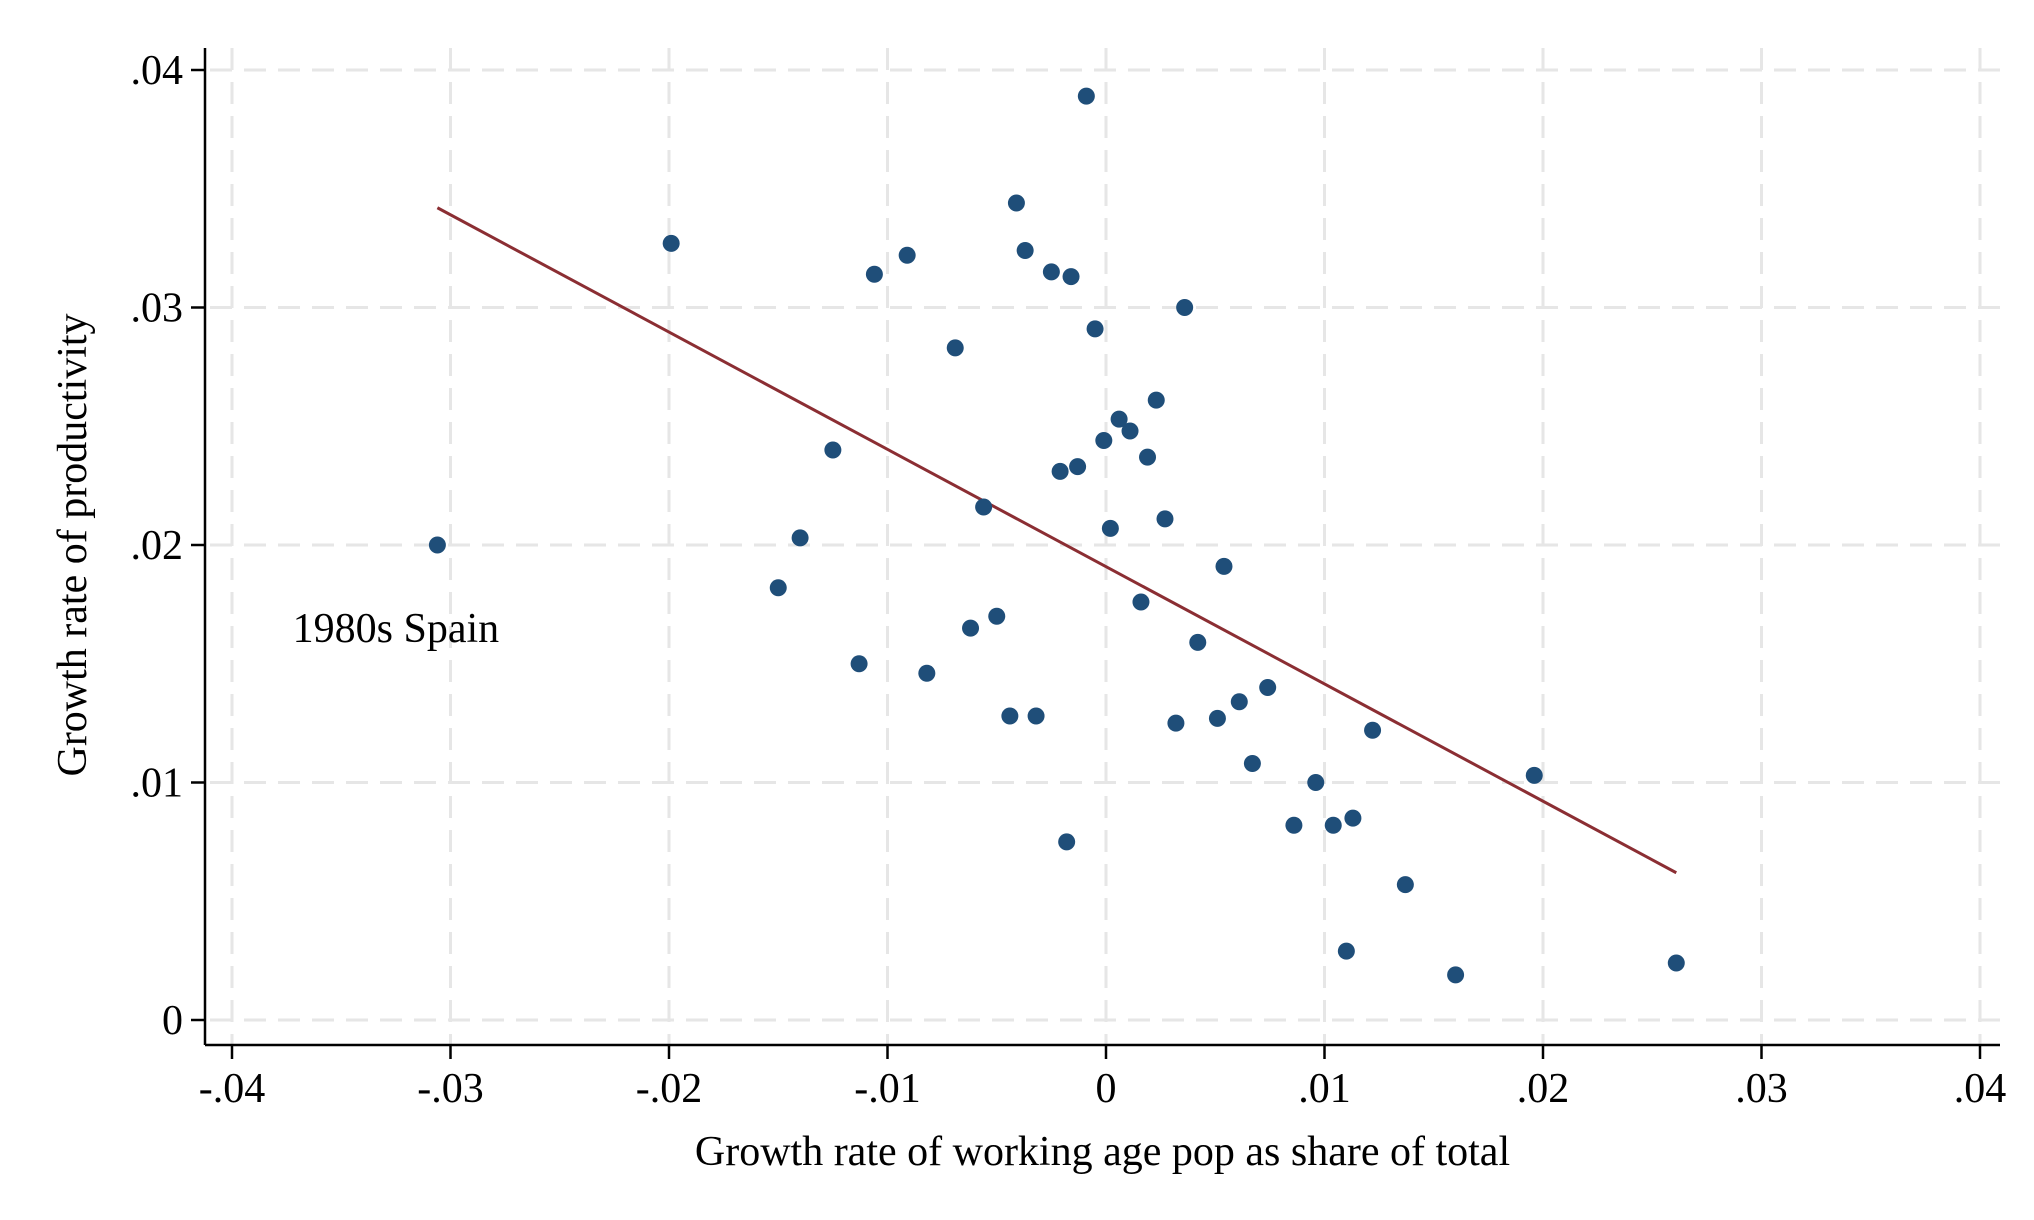 This screenshot has height=1220, width=2034. Describe the element at coordinates (669, 1089) in the screenshot. I see `x-tick-label: -.02` at that location.